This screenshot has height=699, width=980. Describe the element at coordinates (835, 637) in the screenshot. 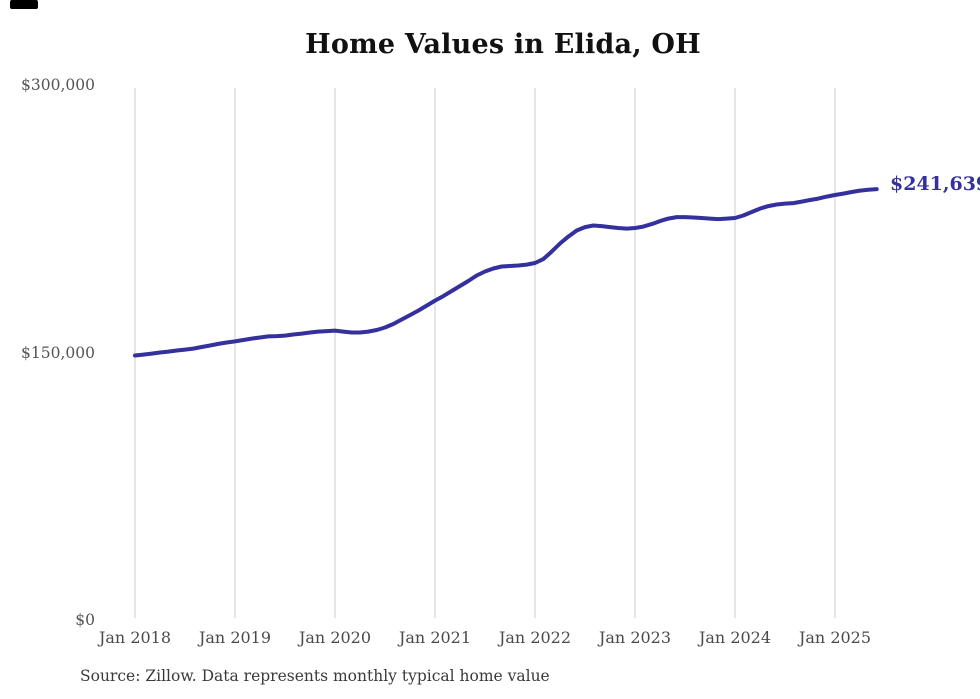

I see `x-tick-label: Jan 2025` at that location.